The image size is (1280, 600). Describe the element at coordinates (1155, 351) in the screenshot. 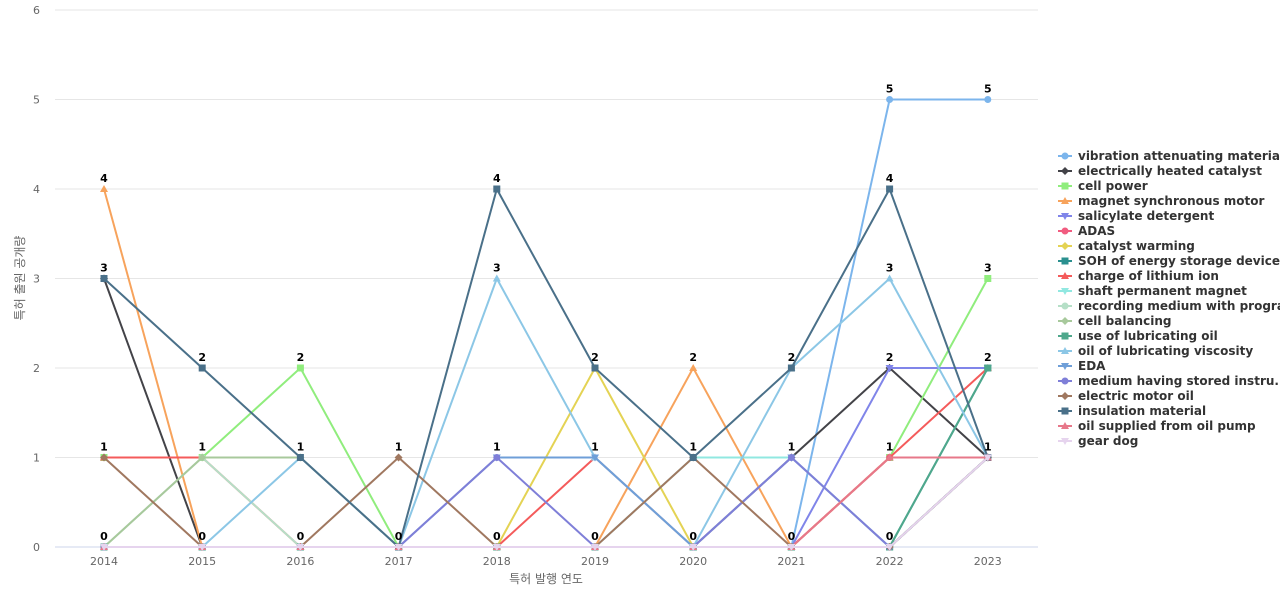

I see `legend-item: oil of lubricating viscosity` at that location.